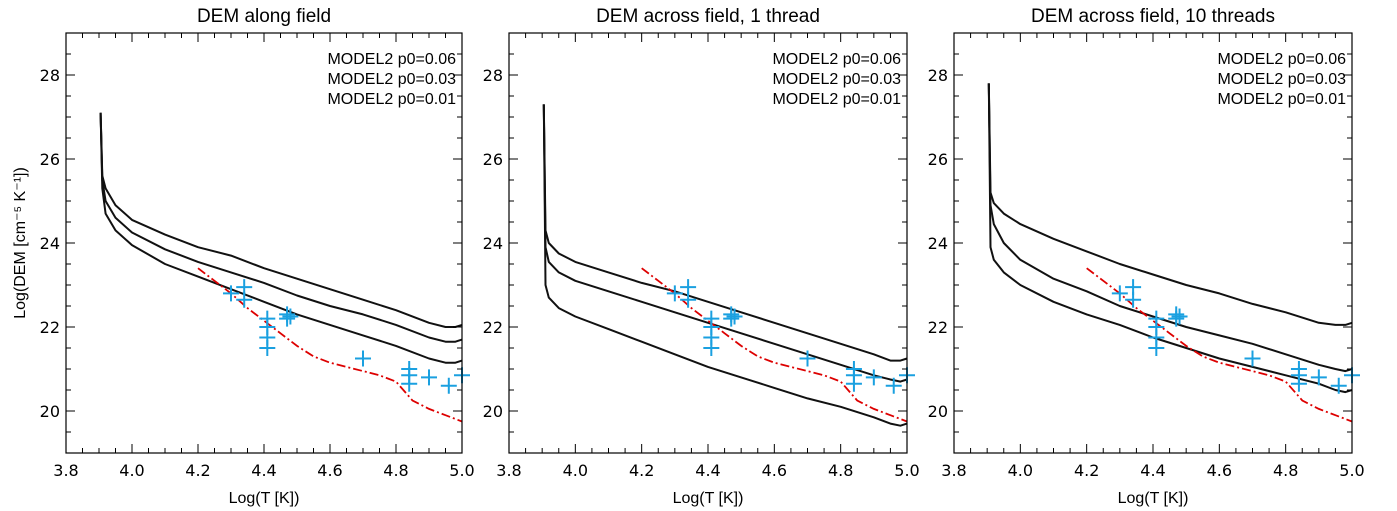  What do you see at coordinates (20, 243) in the screenshot?
I see `y-axis-label: Log(DEM [cm⁻⁵ K⁻¹])` at bounding box center [20, 243].